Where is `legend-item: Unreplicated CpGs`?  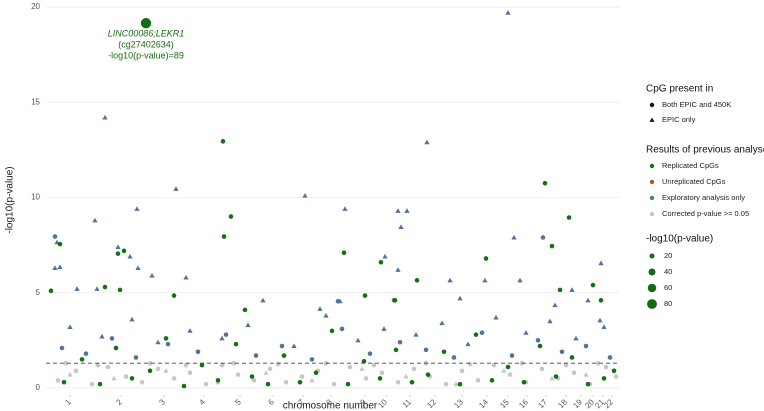 legend-item: Unreplicated CpGs is located at coordinates (694, 181).